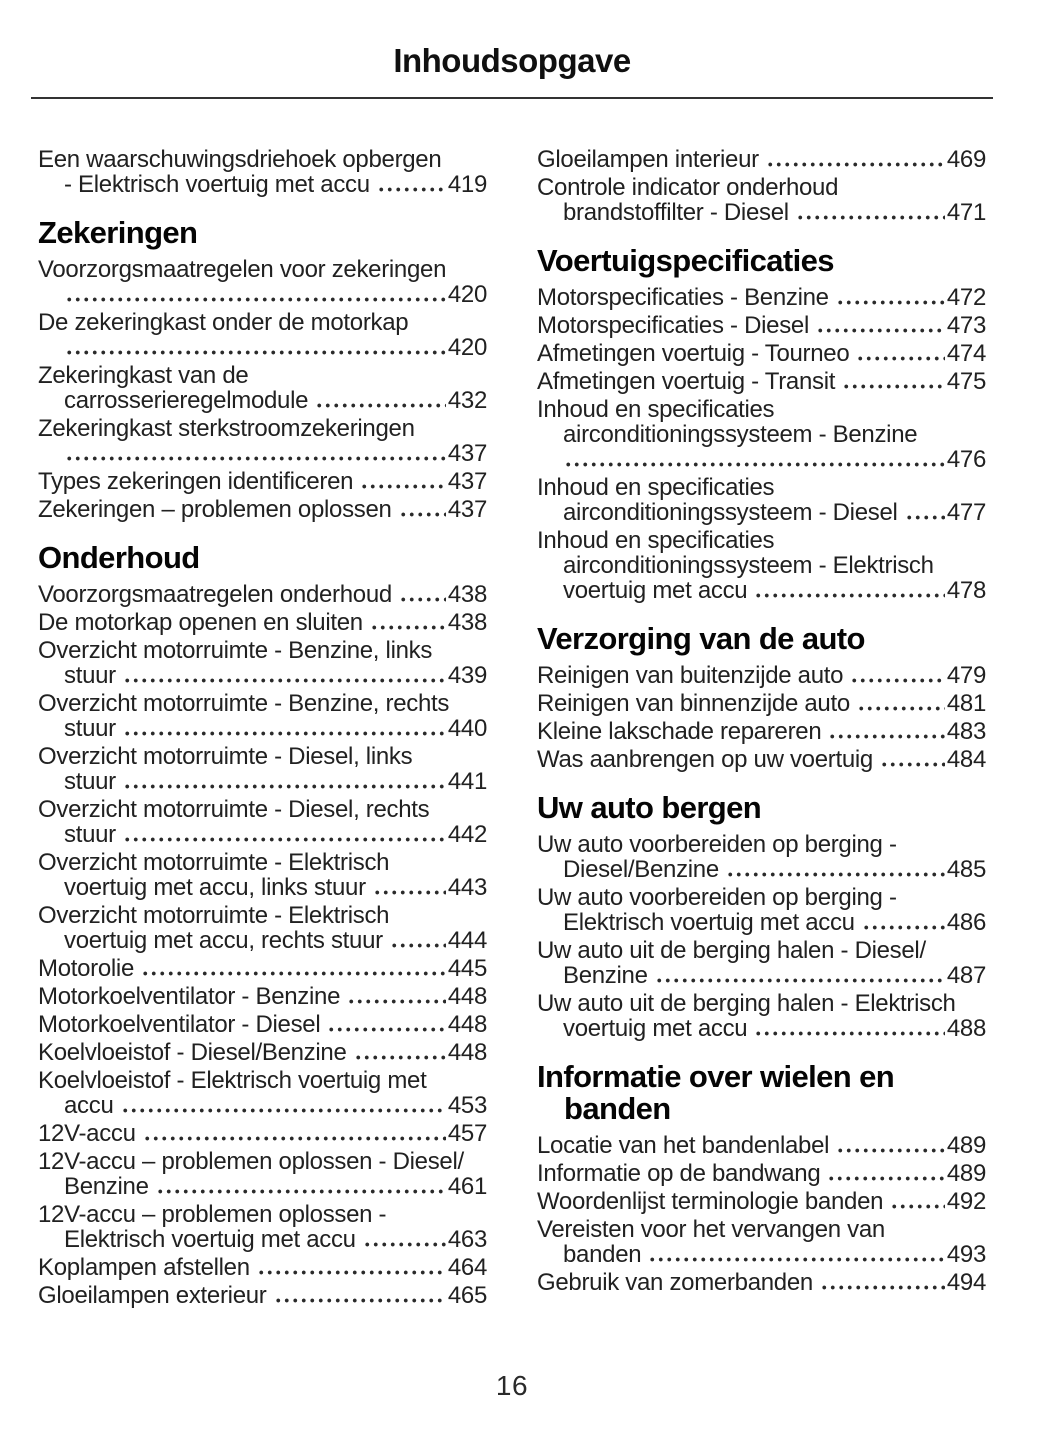 This screenshot has width=1055, height=1448. I want to click on toc-entry: Afmetingen voertuig - Transit 475, so click(761, 381).